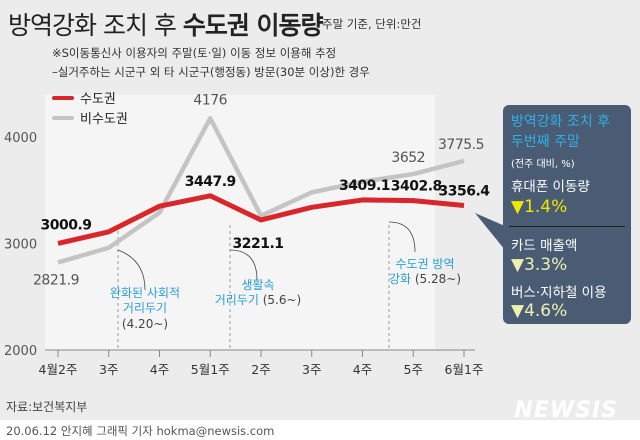  I want to click on note-1: ※S이동통신사 이용자의 주말(토·일) 이동 정보 이용해 추정, so click(194, 53).